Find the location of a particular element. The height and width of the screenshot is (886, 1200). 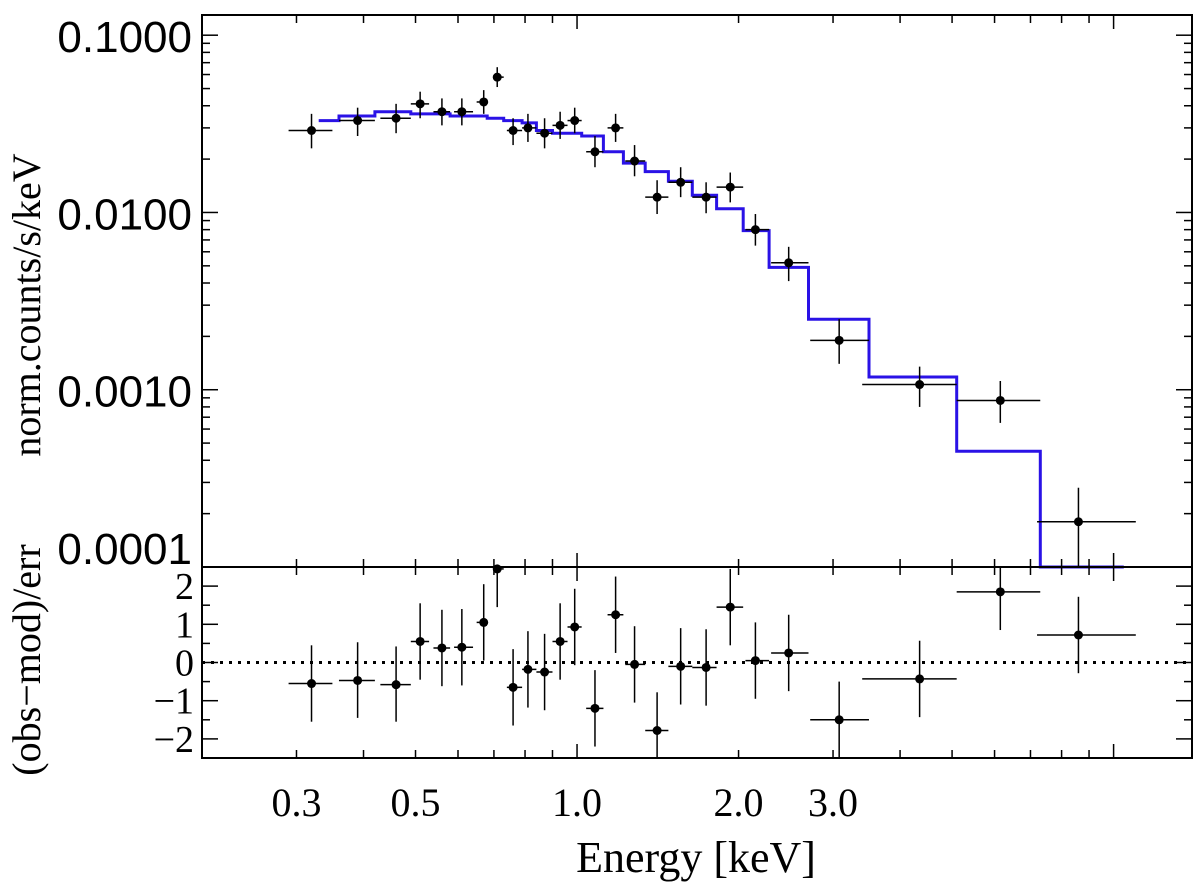

y-tick-label: 0 is located at coordinates (184, 664).